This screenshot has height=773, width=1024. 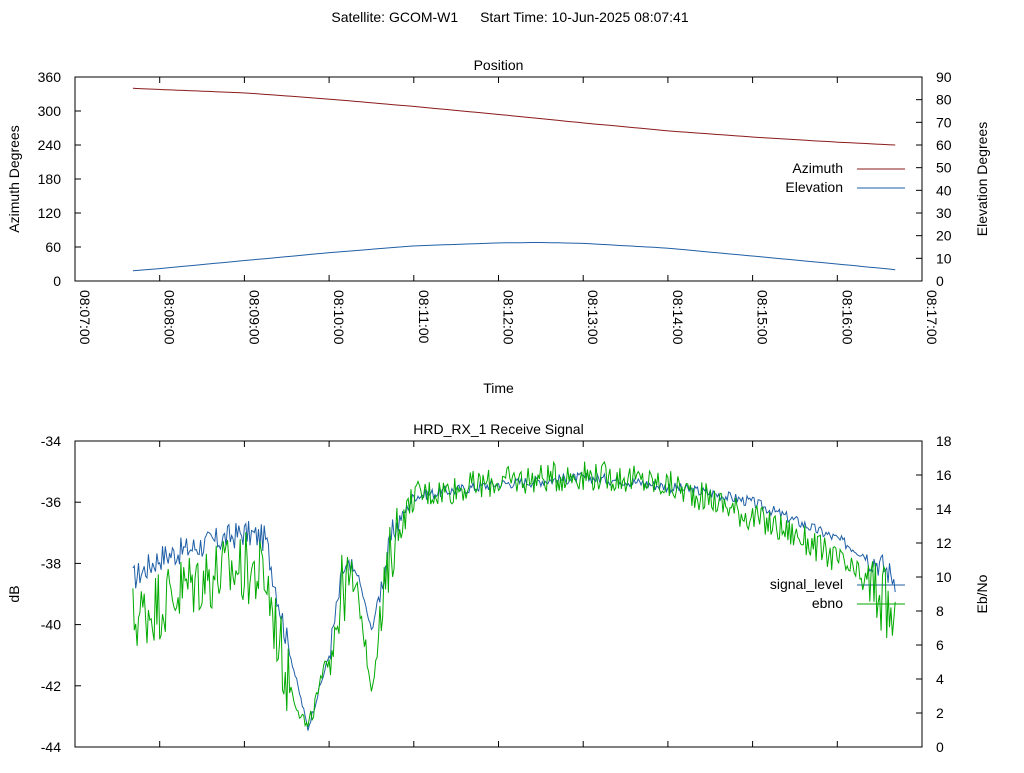 I want to click on y-axis-label: dB, so click(x=14, y=593).